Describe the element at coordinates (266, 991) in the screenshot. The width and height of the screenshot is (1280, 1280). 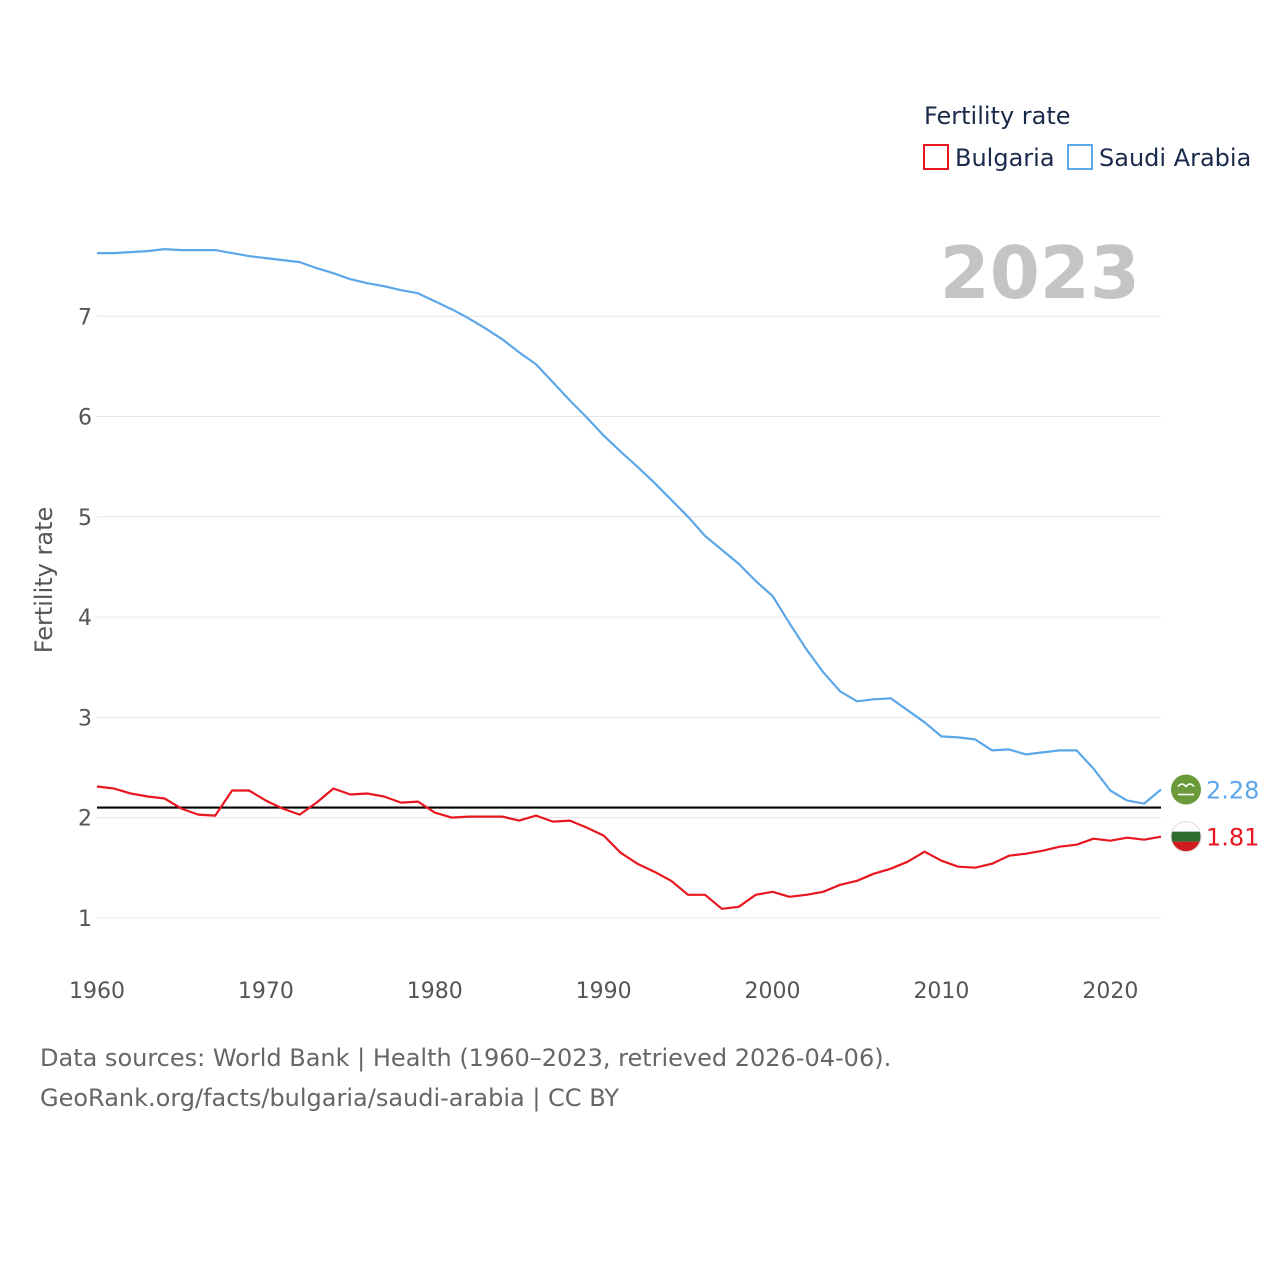
I see `x-tick-label: 1970` at that location.